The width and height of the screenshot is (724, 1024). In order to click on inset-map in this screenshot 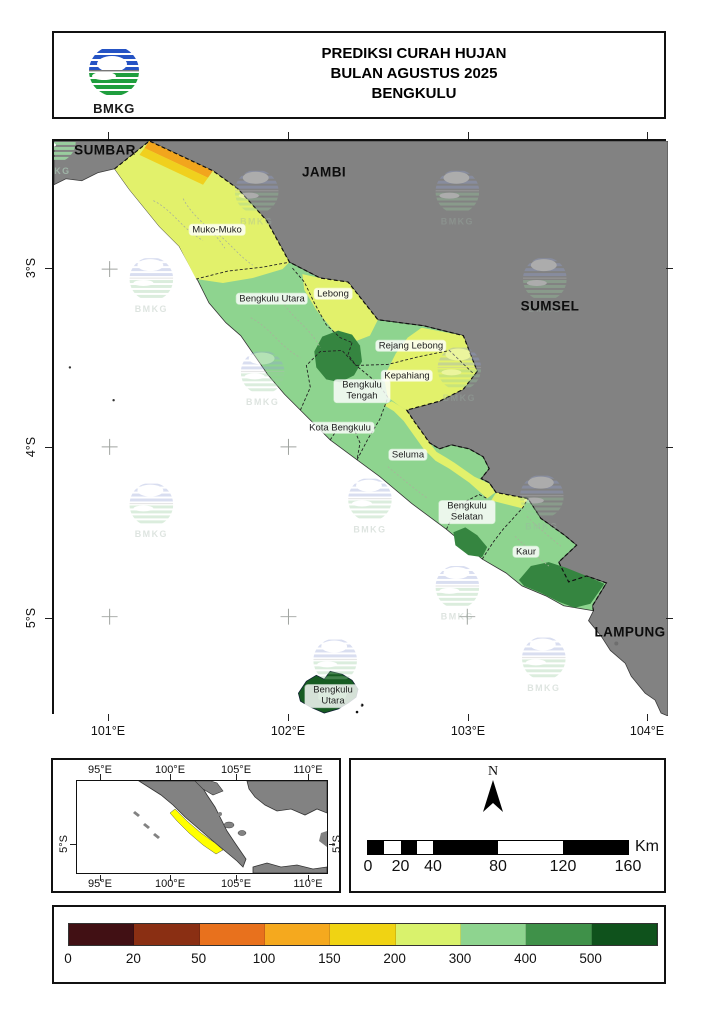, I will do `click(202, 827)`.